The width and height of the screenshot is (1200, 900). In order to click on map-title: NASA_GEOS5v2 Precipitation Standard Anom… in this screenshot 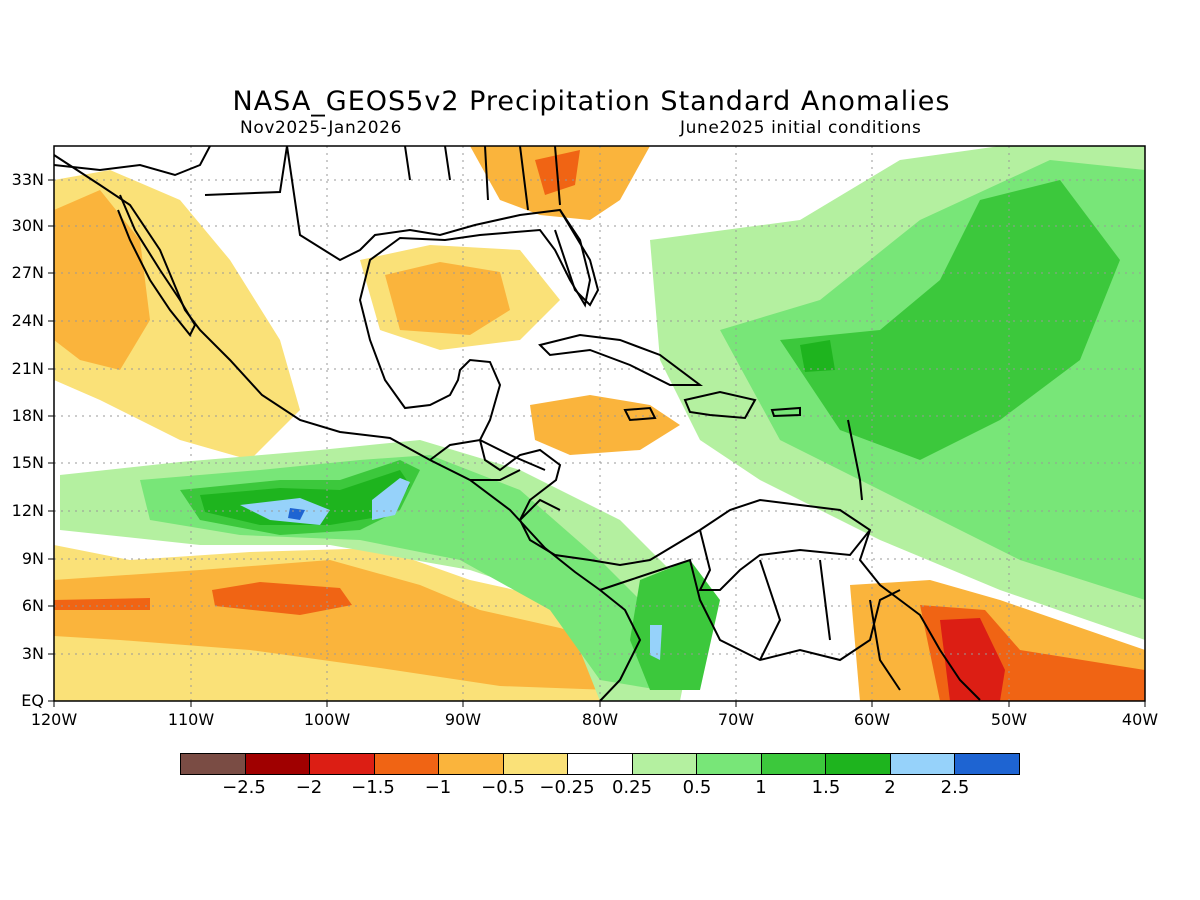, I will do `click(591, 101)`.